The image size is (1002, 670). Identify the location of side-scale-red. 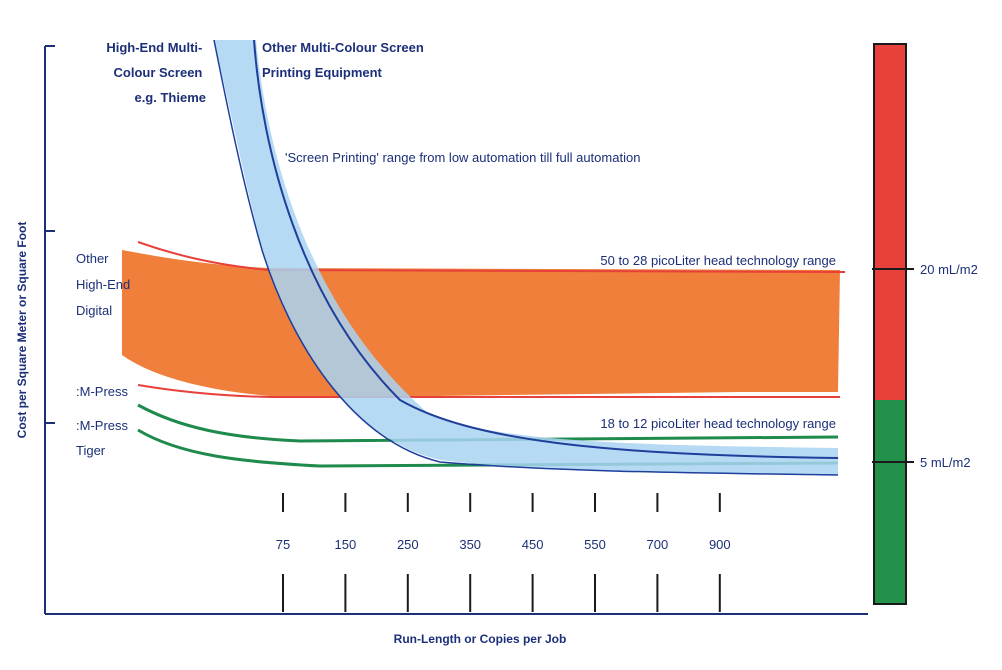
(890, 222).